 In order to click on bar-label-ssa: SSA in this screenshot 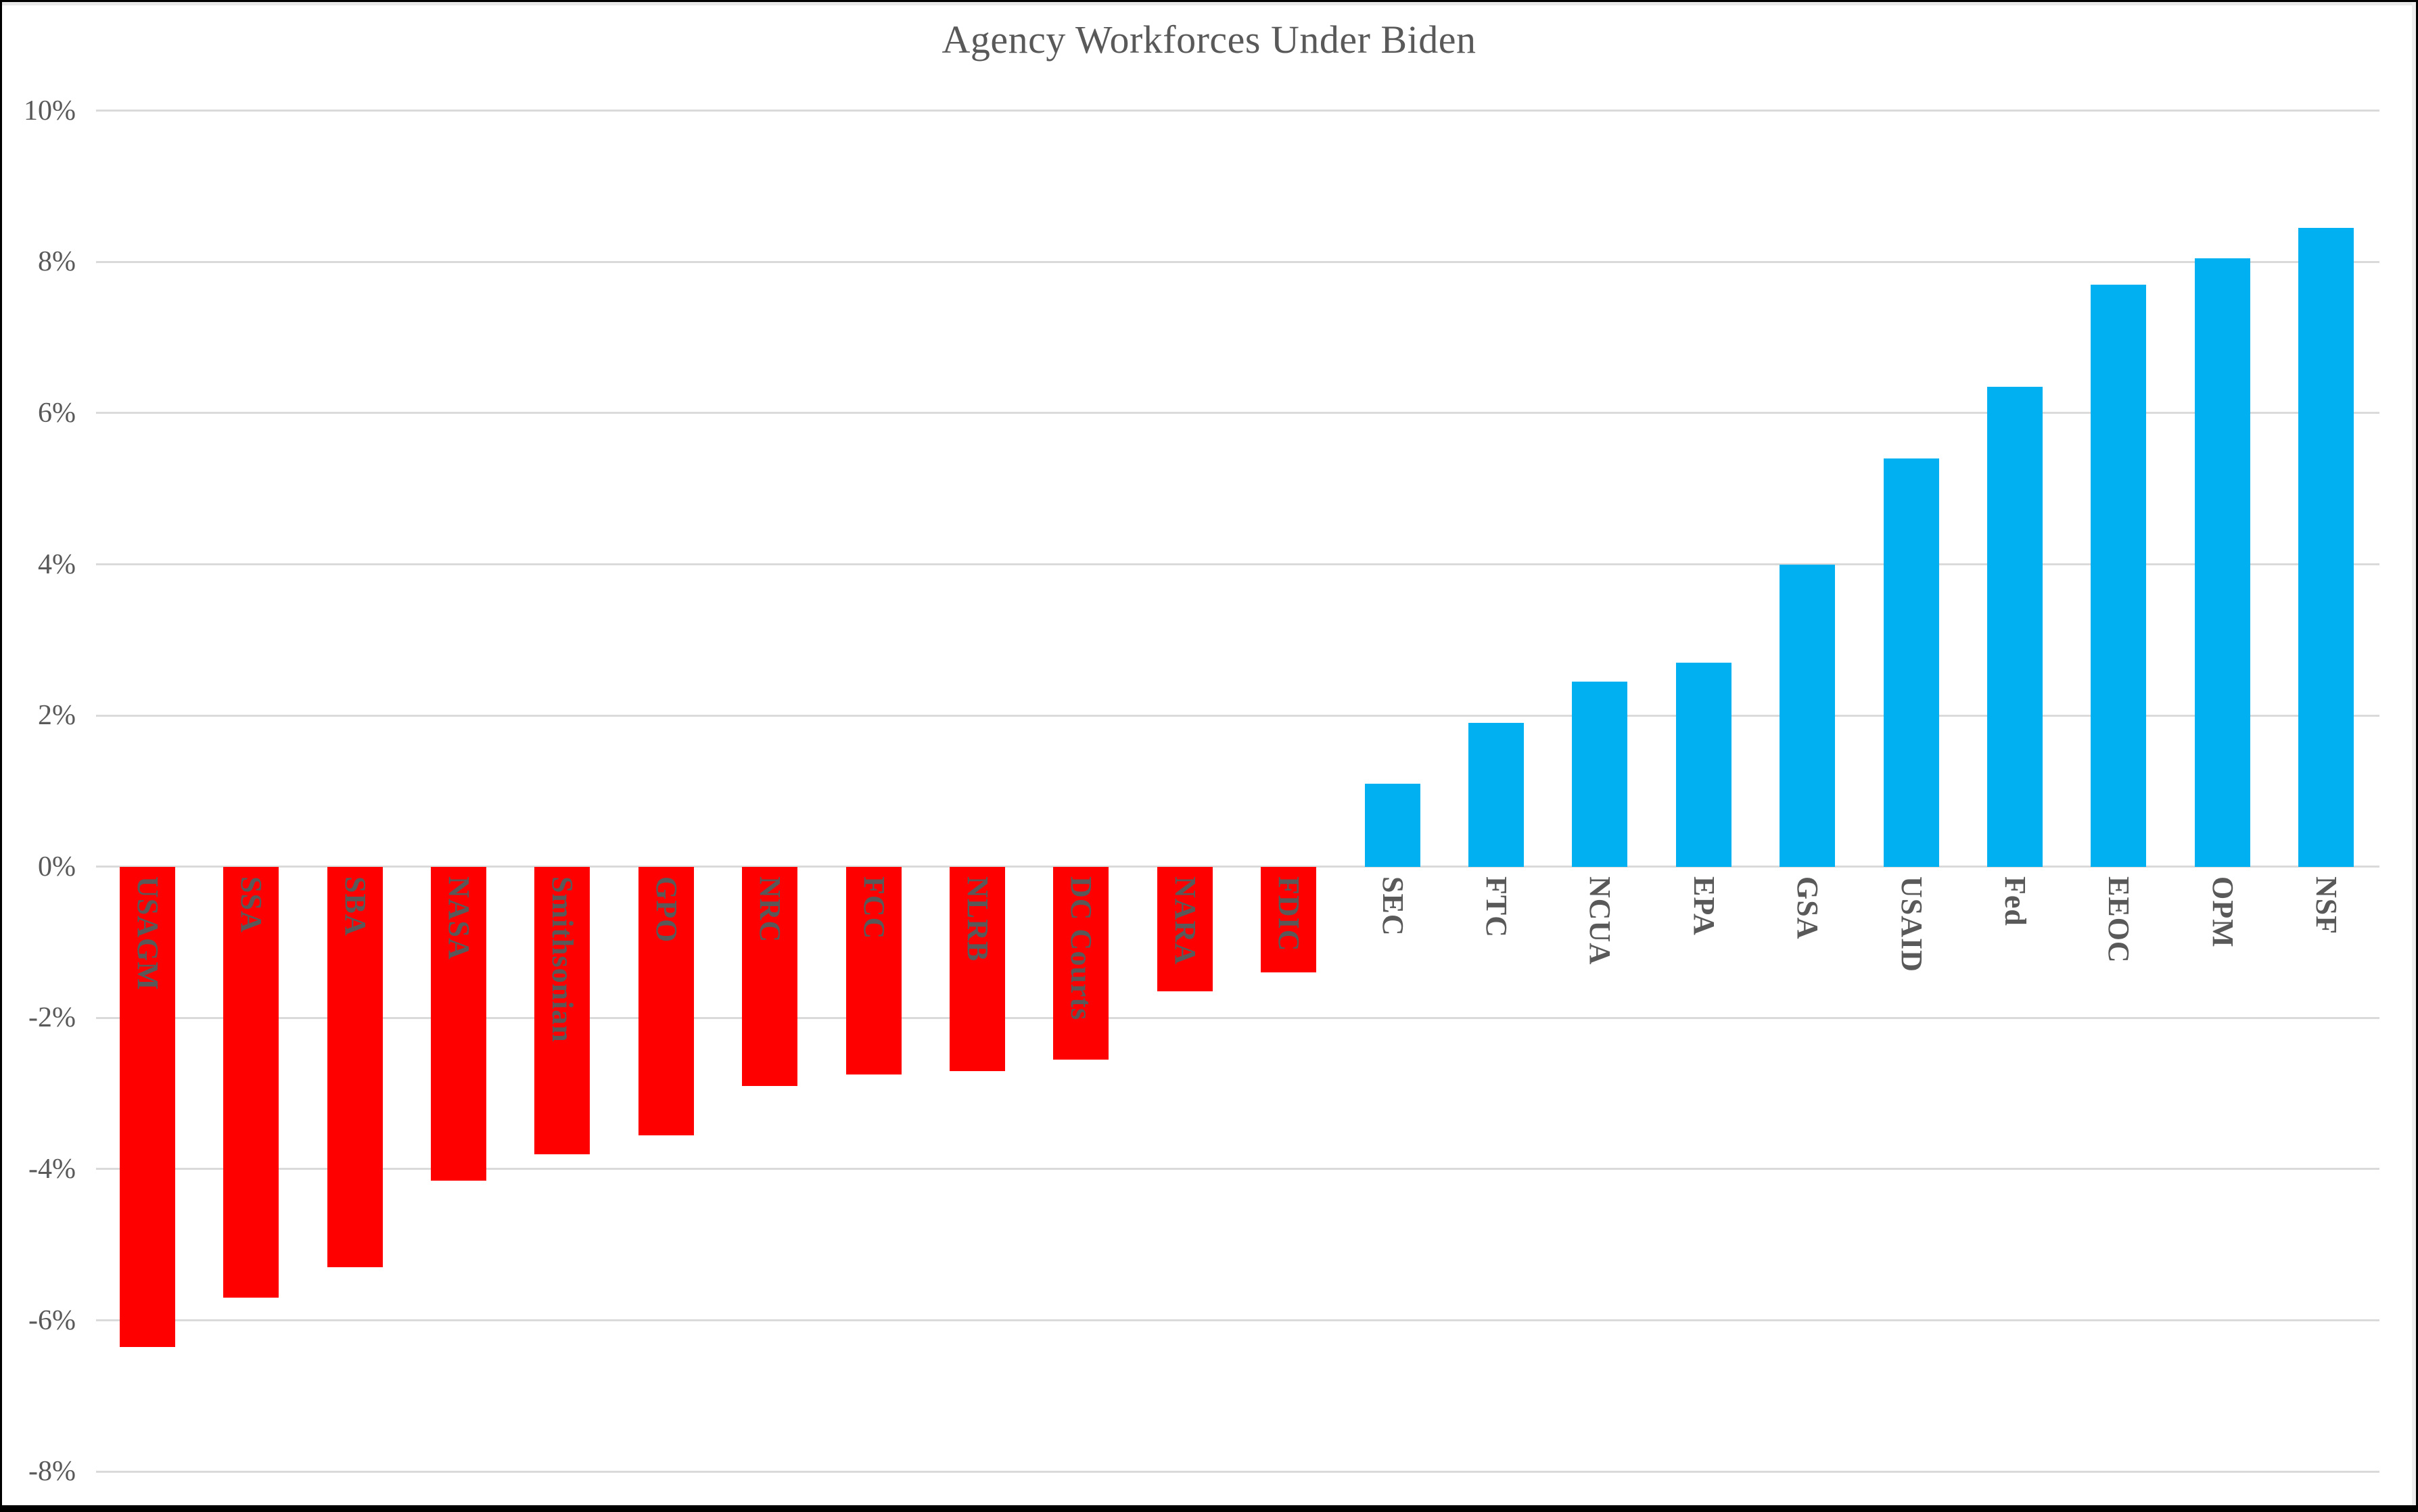, I will do `click(252, 904)`.